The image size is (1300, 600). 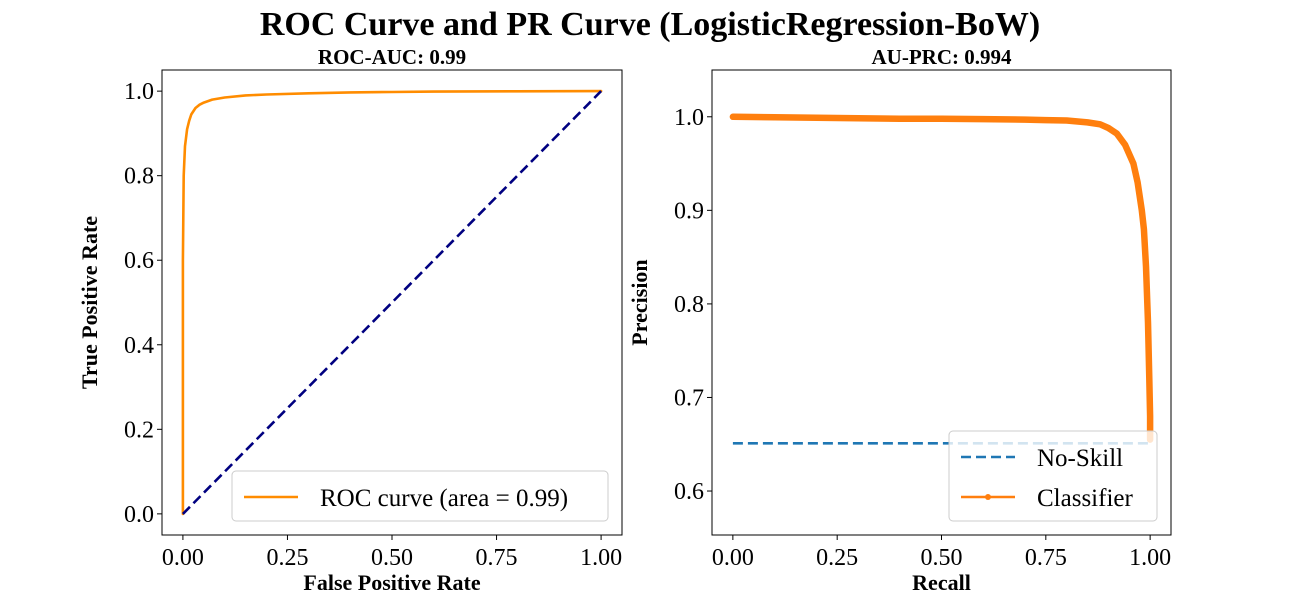 I want to click on chart-title: ROC-AUC: 0.99, so click(x=392, y=57).